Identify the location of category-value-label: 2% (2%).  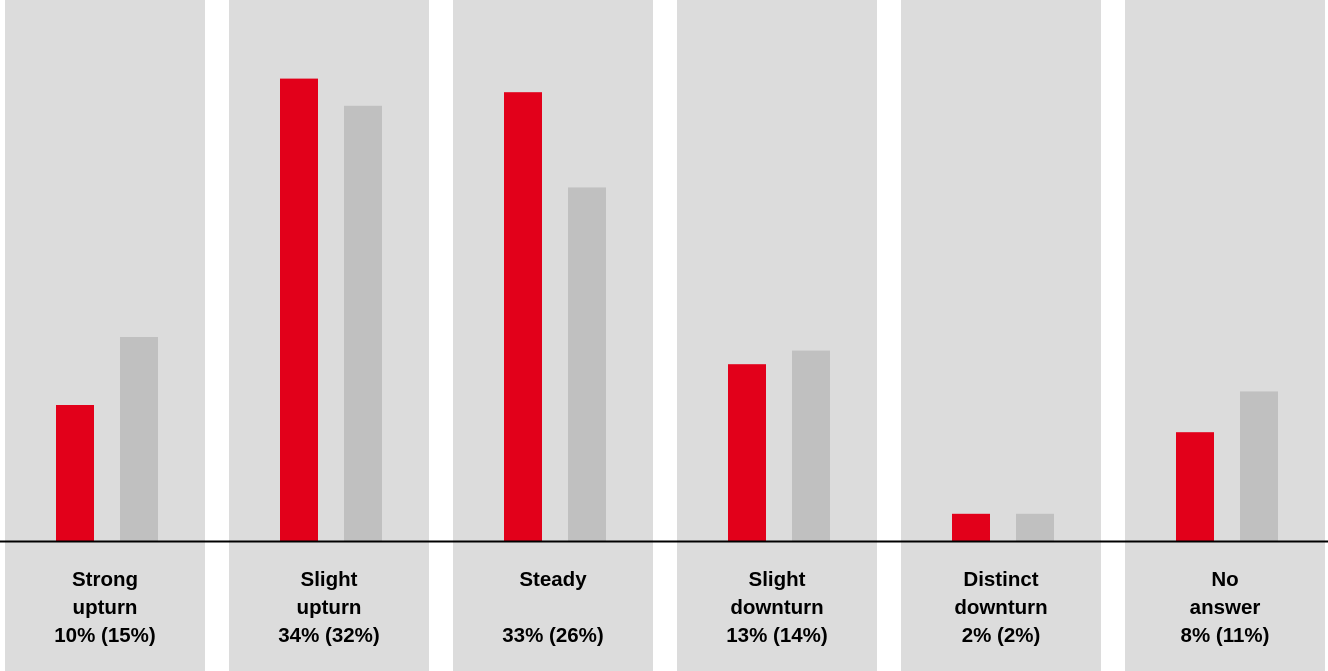
(1001, 635).